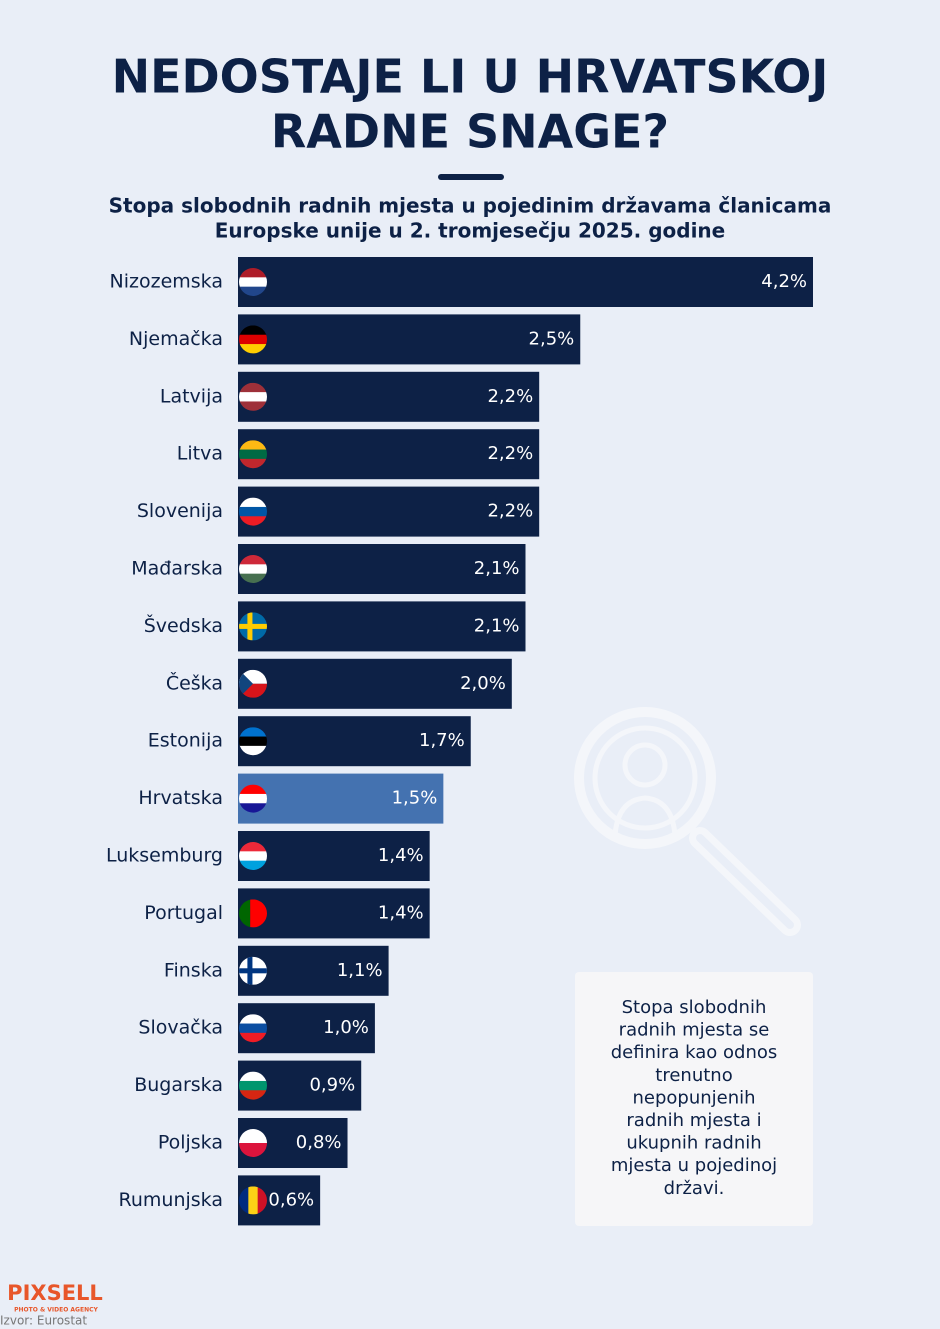 This screenshot has height=1329, width=940. What do you see at coordinates (176, 339) in the screenshot?
I see `category-label: Njemačka` at bounding box center [176, 339].